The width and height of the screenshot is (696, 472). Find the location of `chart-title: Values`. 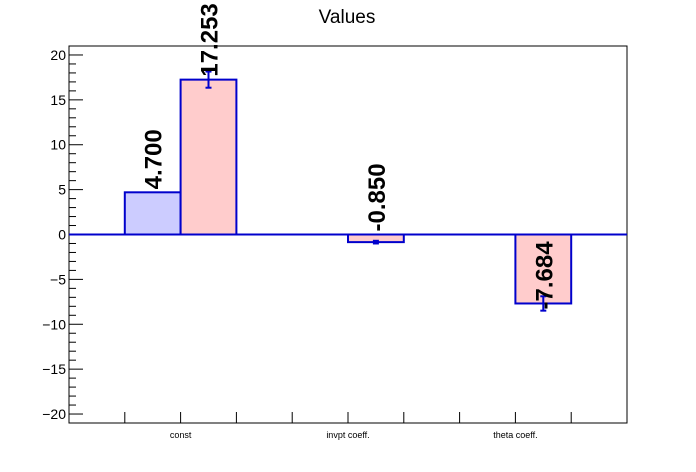

chart-title: Values is located at coordinates (347, 17).